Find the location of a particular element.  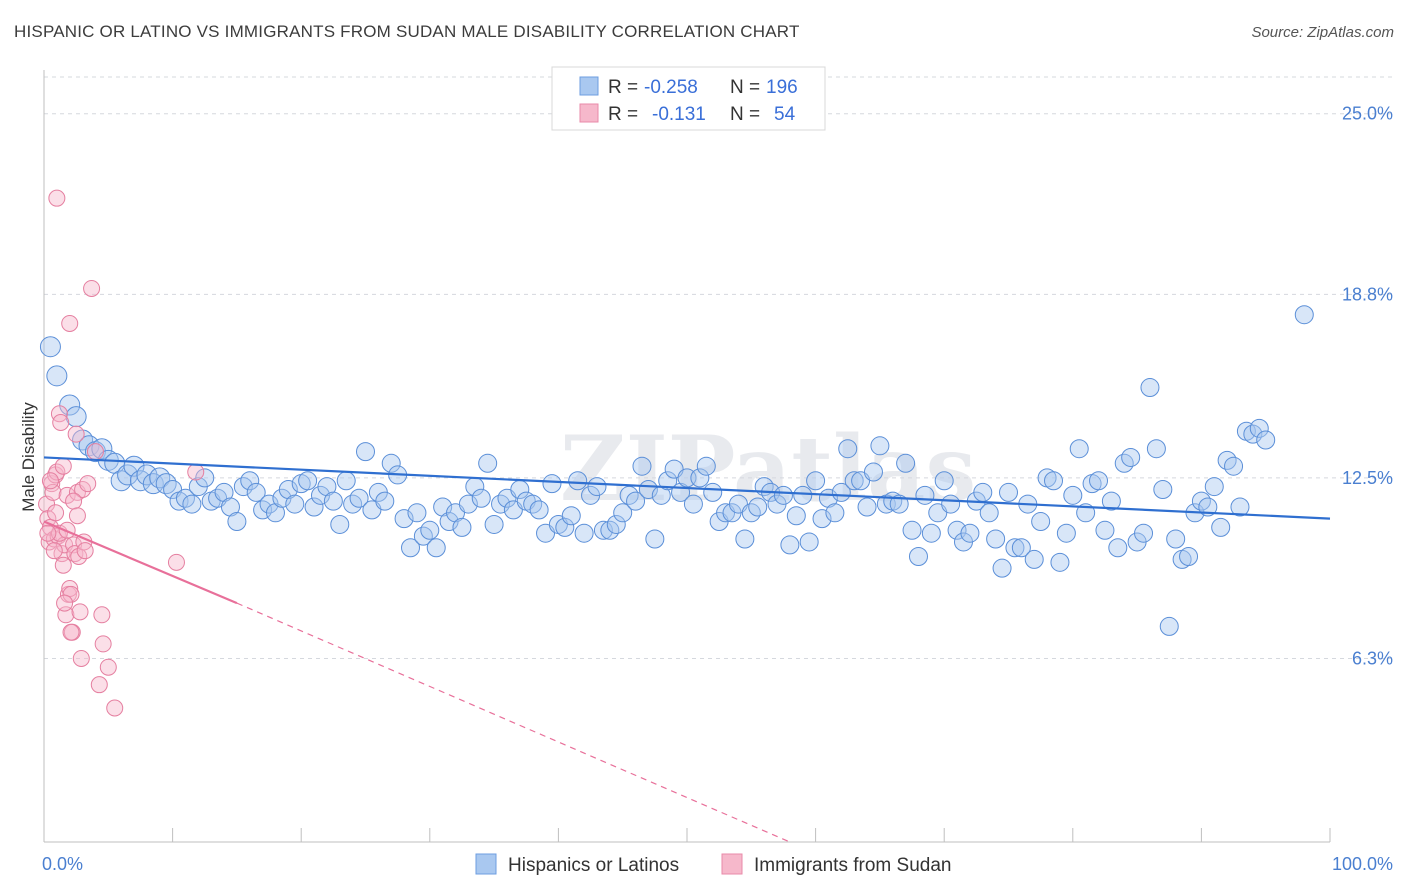

legend-r-label-1: R = is located at coordinates (623, 114).